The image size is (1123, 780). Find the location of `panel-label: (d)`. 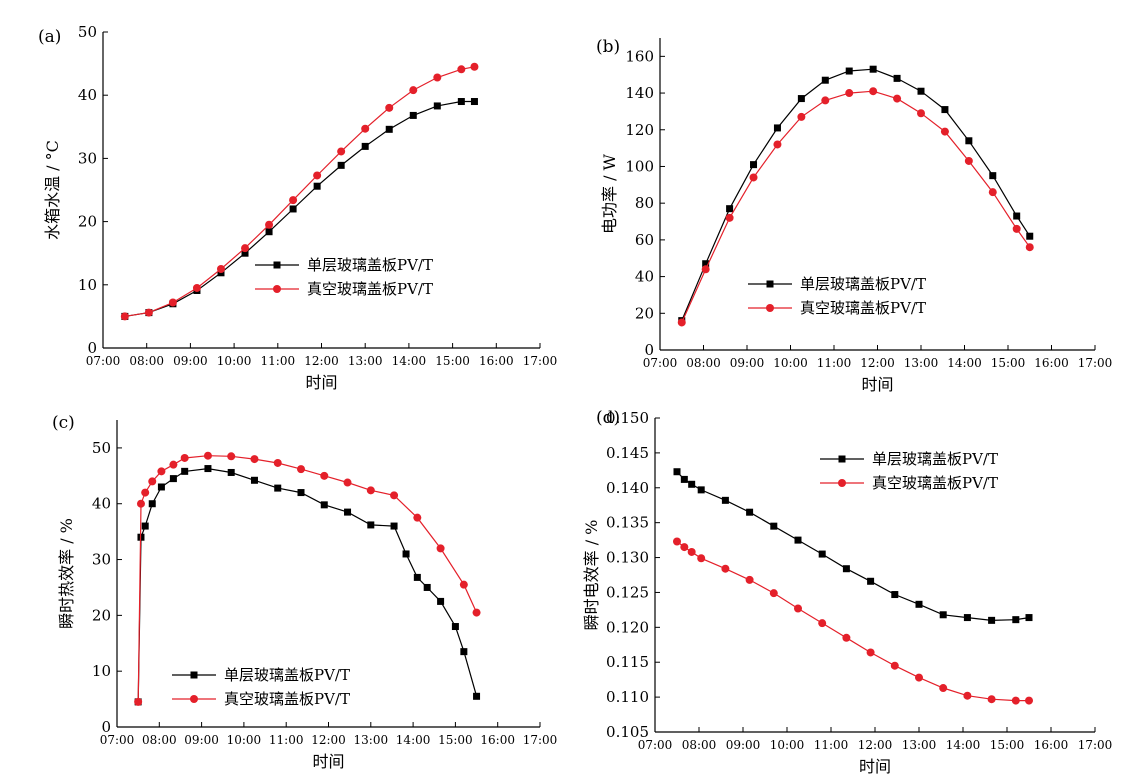

panel-label: (d) is located at coordinates (608, 418).